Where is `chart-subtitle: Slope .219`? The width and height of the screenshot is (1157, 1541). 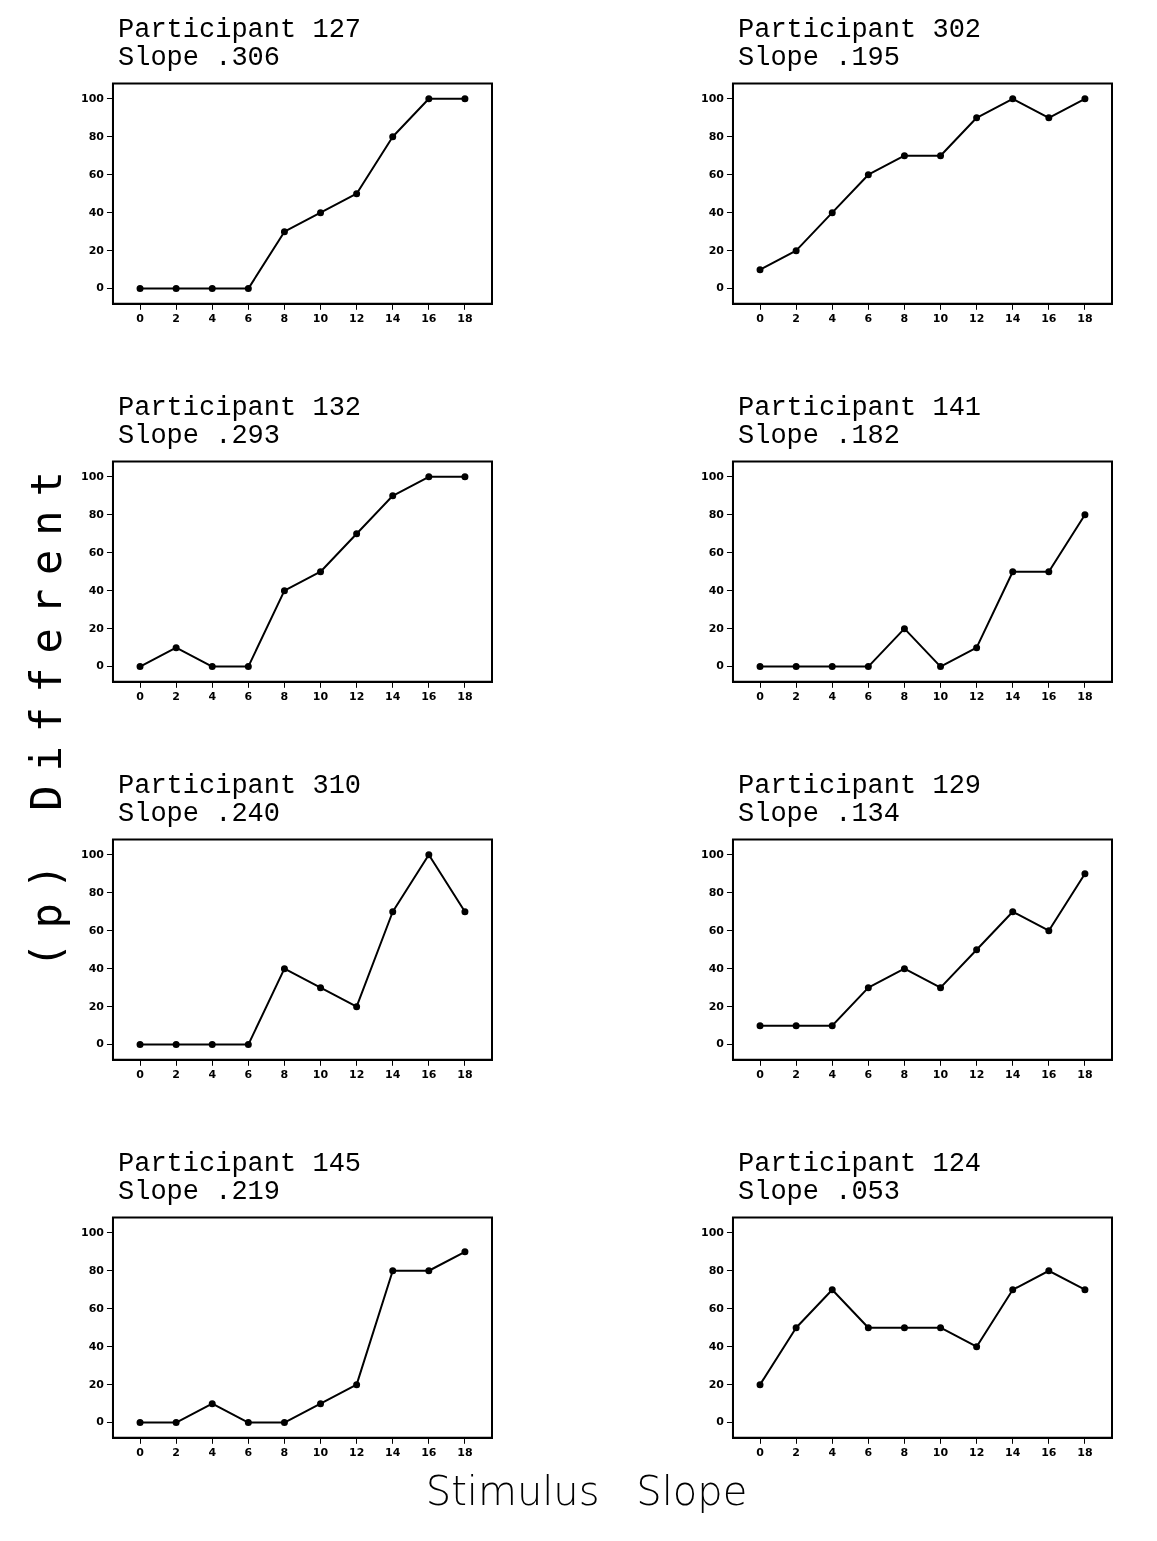 chart-subtitle: Slope .219 is located at coordinates (200, 1192).